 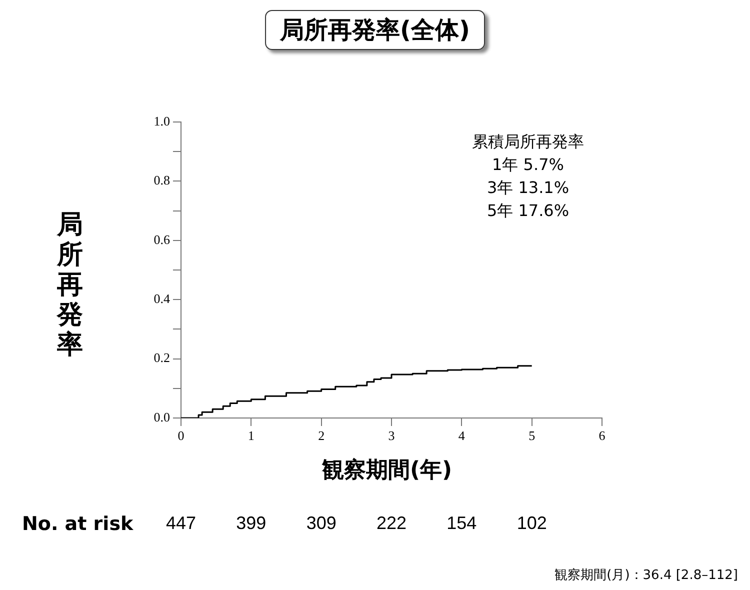 I want to click on y-tick-label: 0.0, so click(x=162, y=416).